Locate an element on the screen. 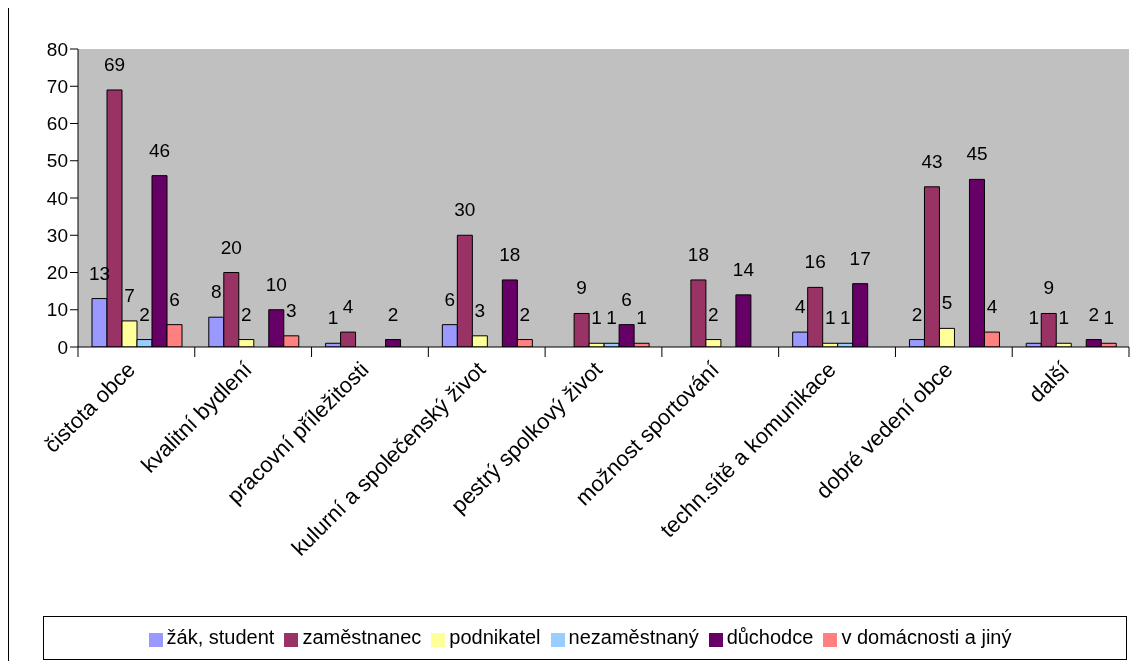  data-label: 5 is located at coordinates (947, 303).